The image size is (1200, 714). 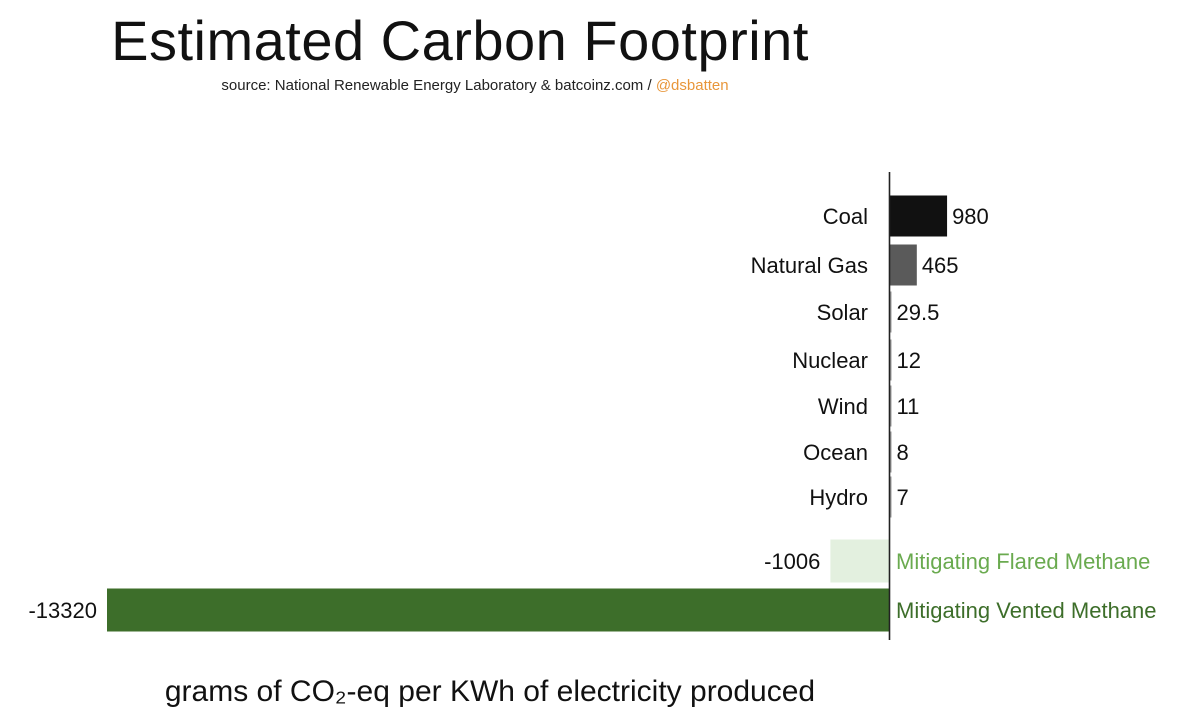 What do you see at coordinates (830, 360) in the screenshot?
I see `category-label-nuclear: Nuclear` at bounding box center [830, 360].